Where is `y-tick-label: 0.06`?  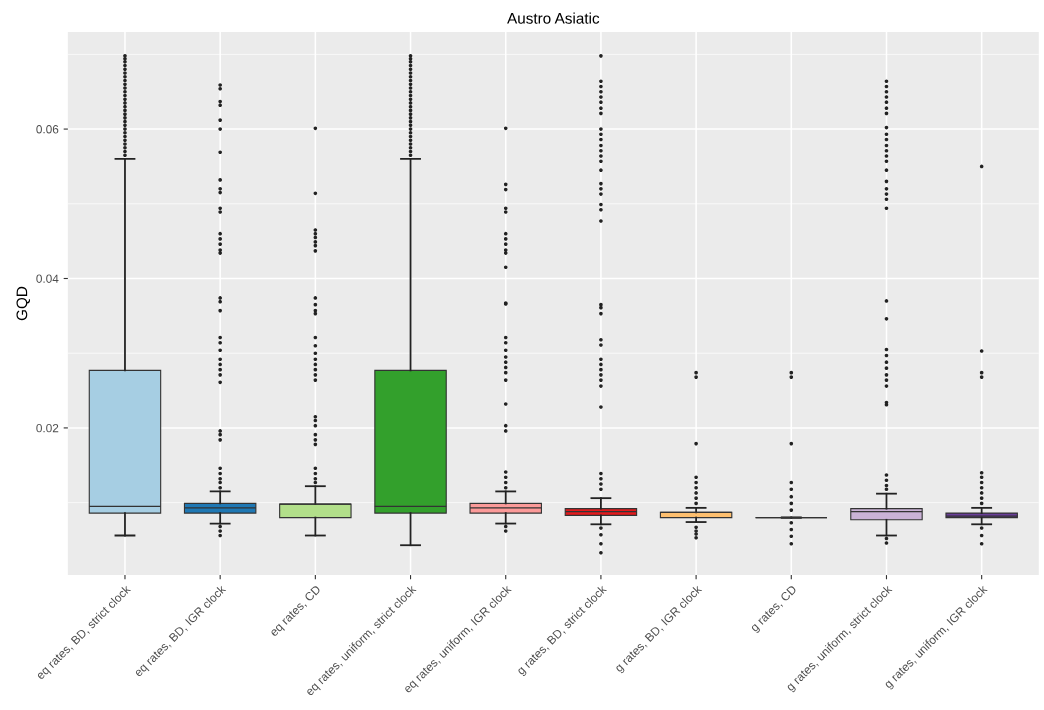
y-tick-label: 0.06 is located at coordinates (47, 129).